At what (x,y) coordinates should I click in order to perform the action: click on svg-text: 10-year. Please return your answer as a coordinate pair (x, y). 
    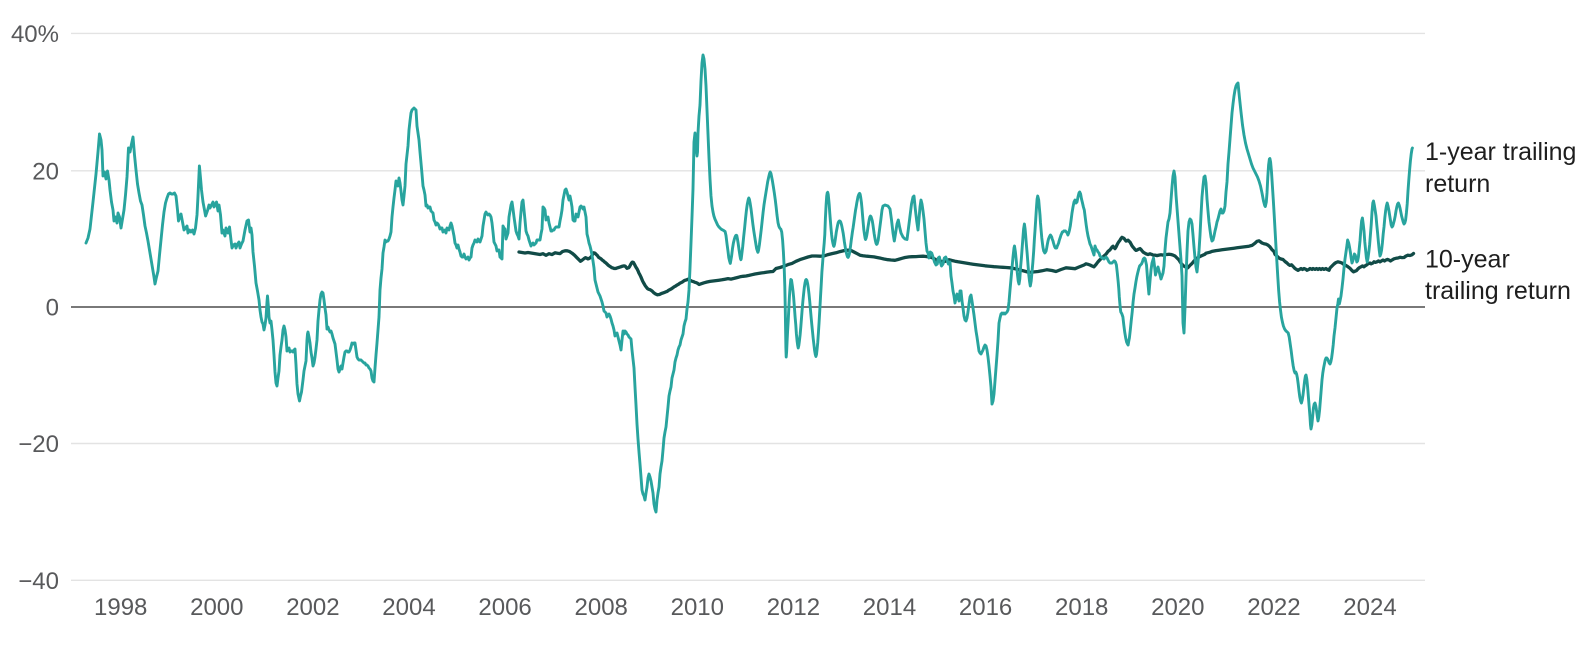
    Looking at the image, I should click on (1467, 260).